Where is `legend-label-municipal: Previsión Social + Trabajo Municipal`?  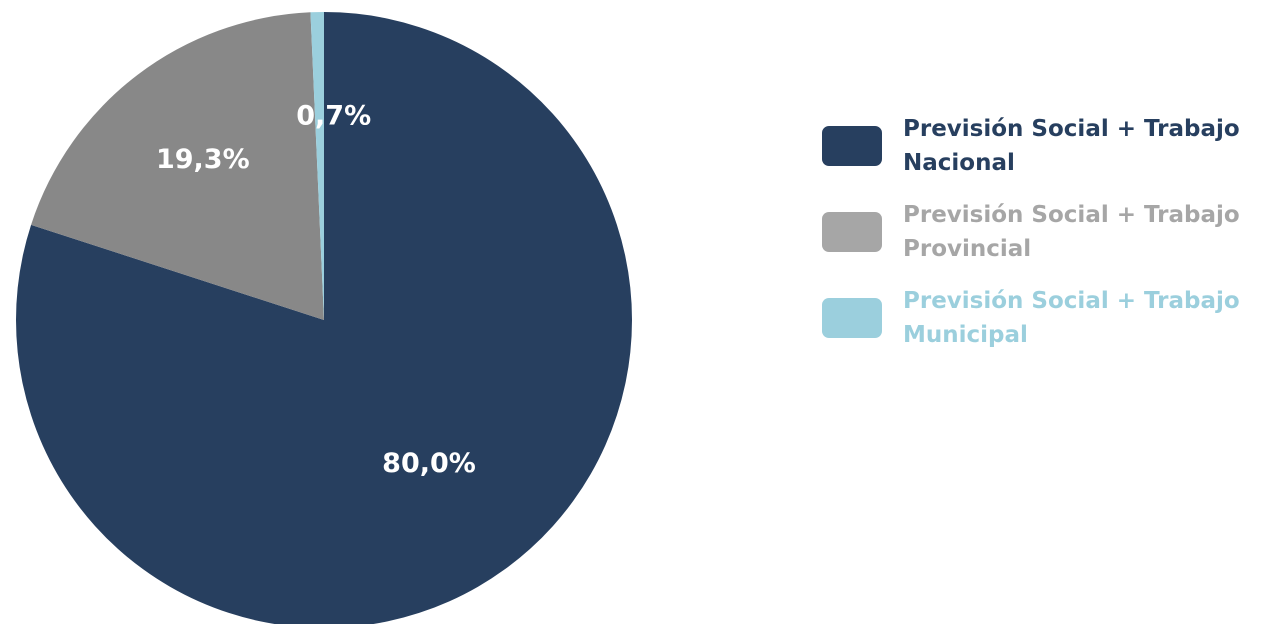
legend-label-municipal: Previsión Social + Trabajo Municipal is located at coordinates (1071, 318).